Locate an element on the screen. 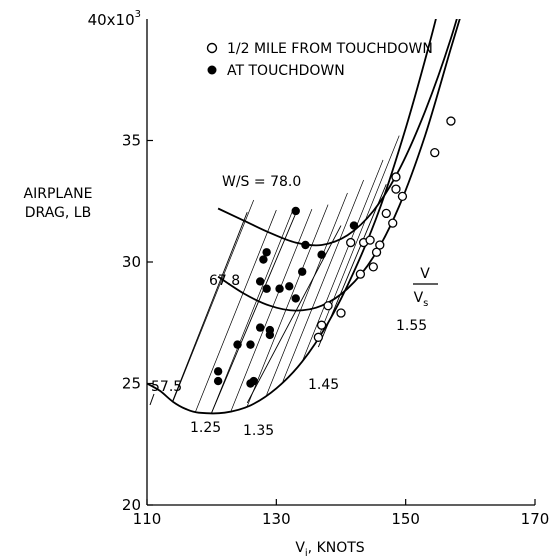 The image size is (551, 560). y-axis-title-line1: AIRPLANE is located at coordinates (58, 194).